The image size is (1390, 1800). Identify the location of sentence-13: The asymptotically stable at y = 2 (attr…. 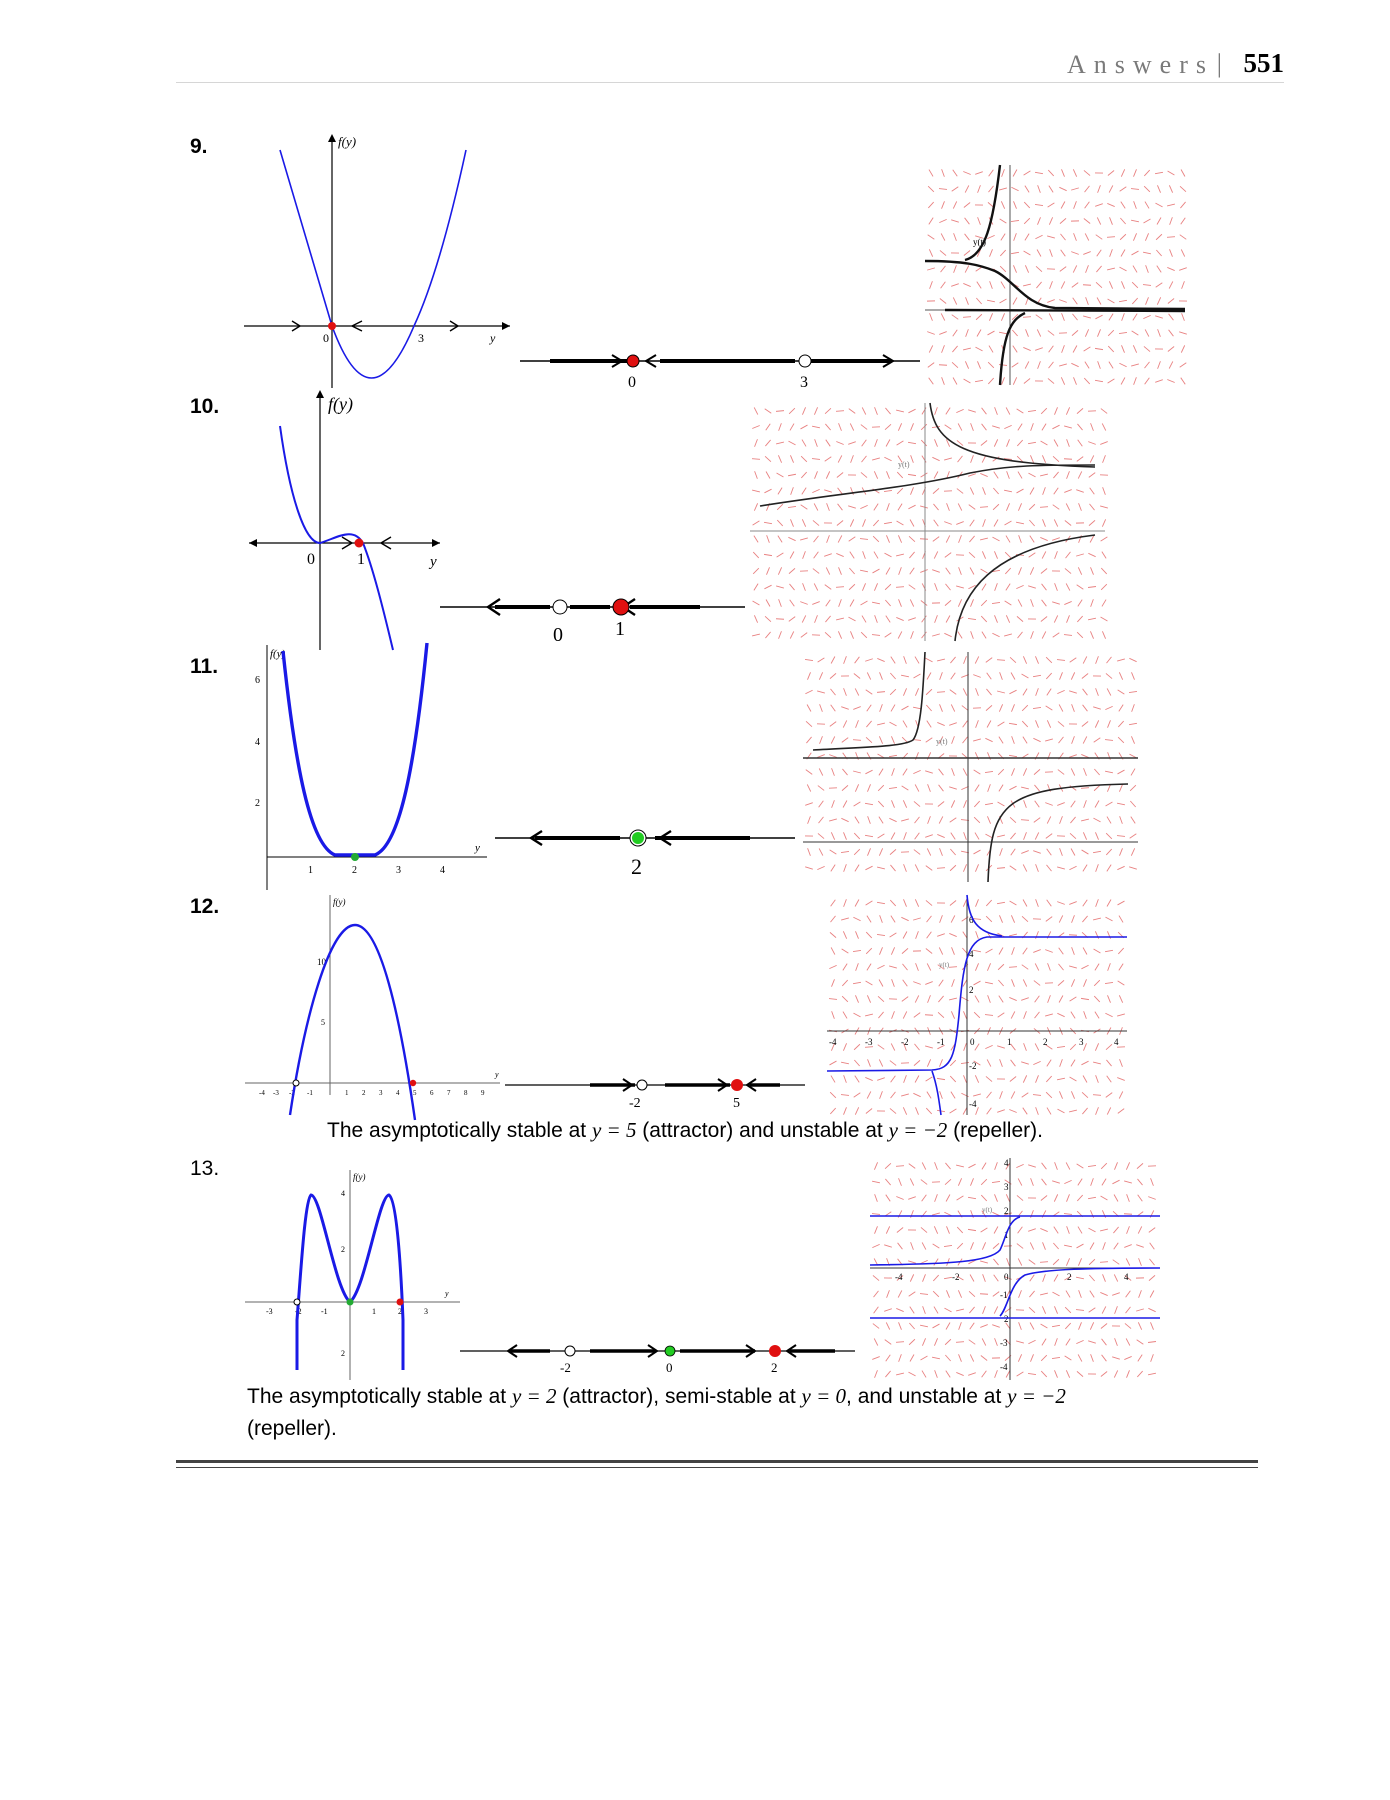
(656, 1412).